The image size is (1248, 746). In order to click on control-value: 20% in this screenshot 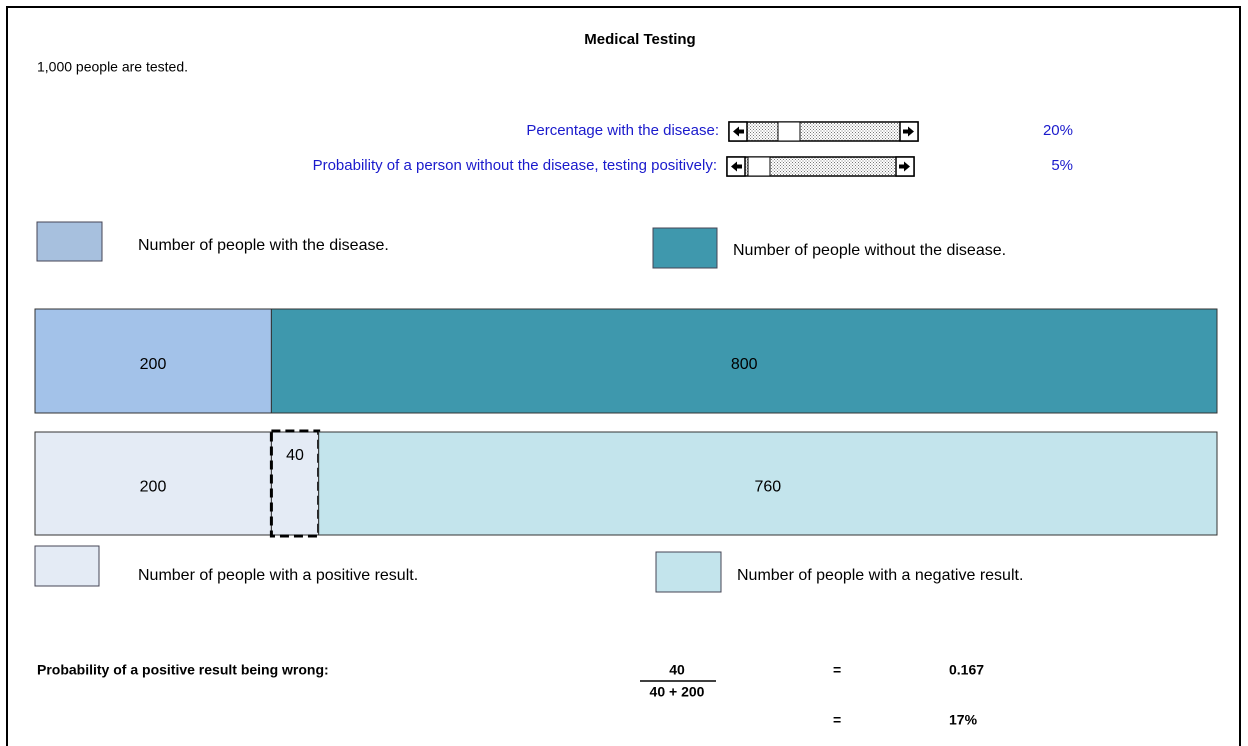, I will do `click(1058, 130)`.